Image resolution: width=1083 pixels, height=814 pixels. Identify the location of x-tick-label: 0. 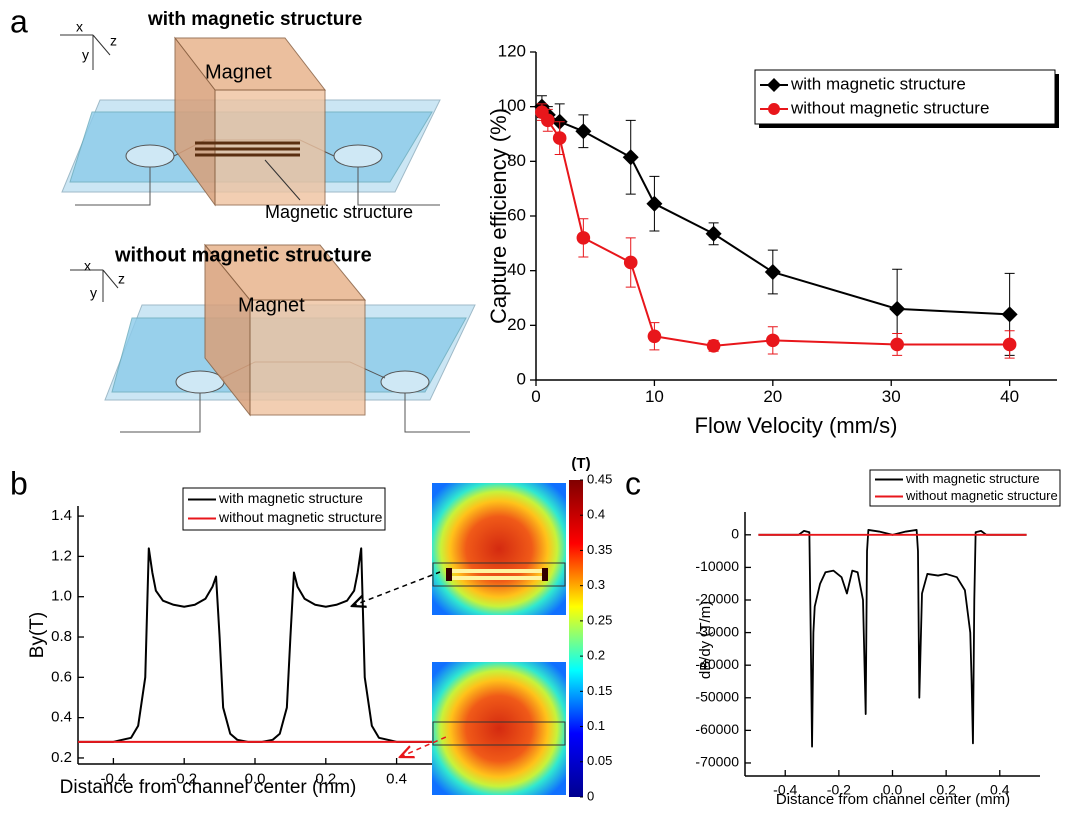
(535, 396).